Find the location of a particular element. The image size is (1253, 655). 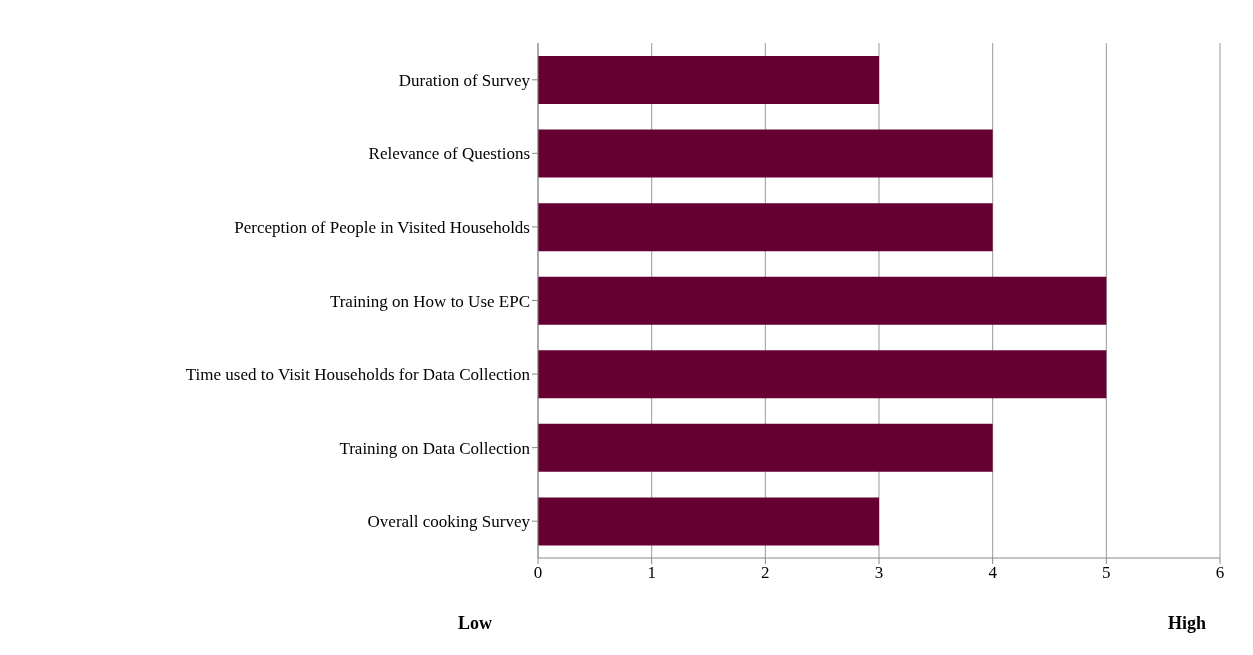

x-tick-label: 4 is located at coordinates (993, 573).